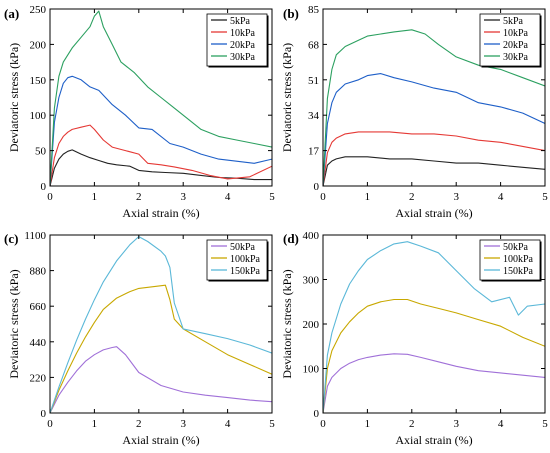 Image resolution: width=550 pixels, height=453 pixels. What do you see at coordinates (11, 13) in the screenshot?
I see `panel-label: (a)` at bounding box center [11, 13].